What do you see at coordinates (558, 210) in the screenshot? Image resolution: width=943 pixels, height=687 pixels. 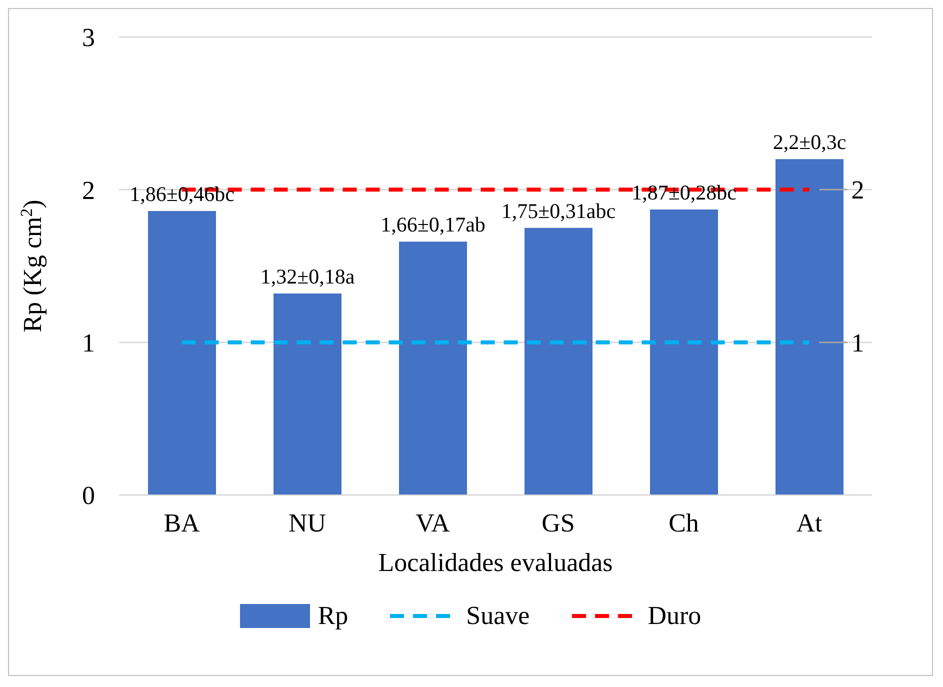 I see `data-label: 1,75±0,31abc` at bounding box center [558, 210].